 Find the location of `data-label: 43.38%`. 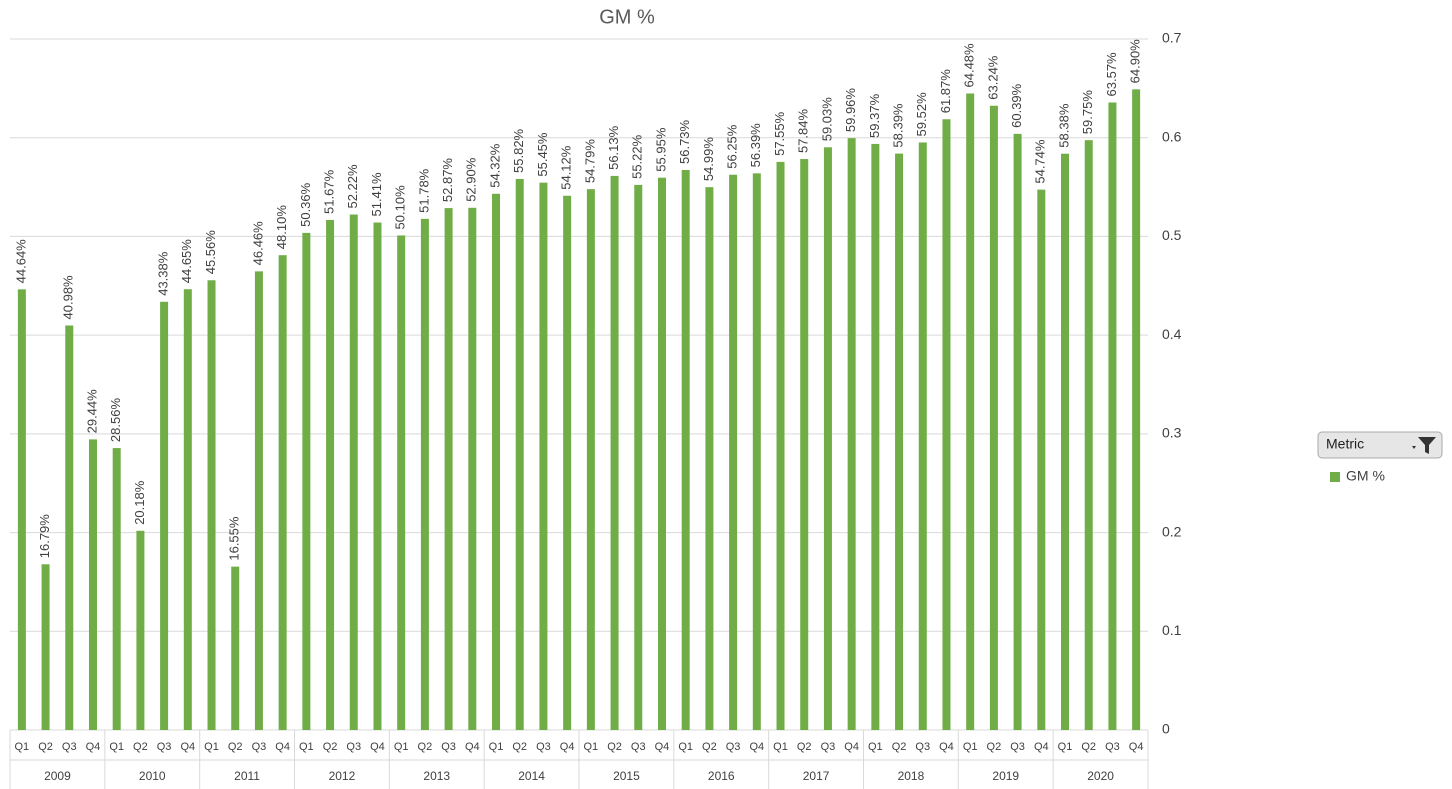

data-label: 43.38% is located at coordinates (163, 273).